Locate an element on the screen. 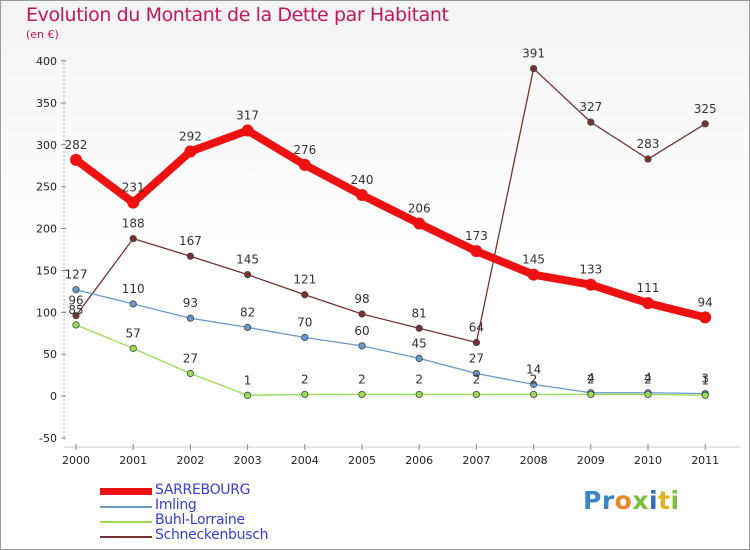 This screenshot has width=750, height=550. x-tick-label: 2000 is located at coordinates (76, 460).